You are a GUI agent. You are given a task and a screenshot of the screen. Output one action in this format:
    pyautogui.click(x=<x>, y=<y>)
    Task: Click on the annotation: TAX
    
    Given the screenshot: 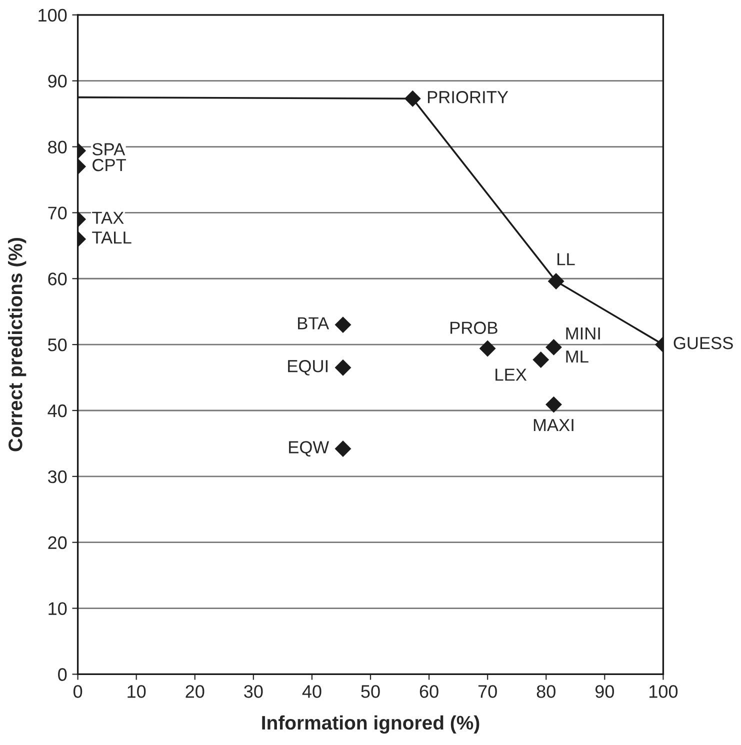 What is the action you would take?
    pyautogui.click(x=108, y=218)
    